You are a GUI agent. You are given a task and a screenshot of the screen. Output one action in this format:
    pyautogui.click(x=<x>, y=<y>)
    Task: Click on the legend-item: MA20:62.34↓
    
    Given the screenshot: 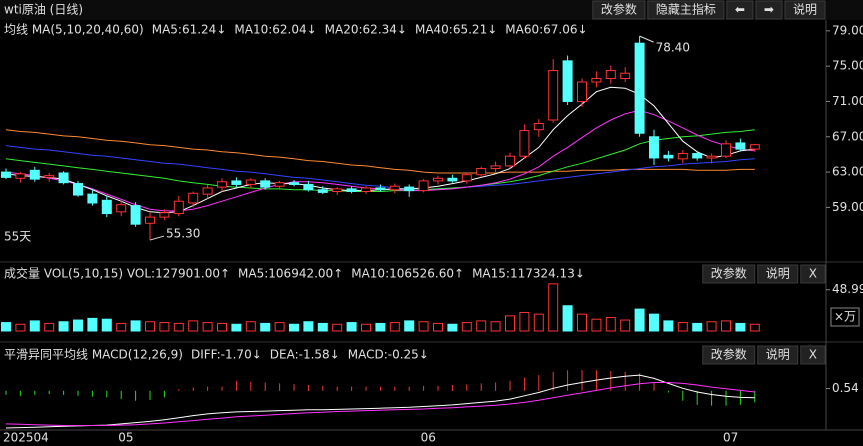 What is the action you would take?
    pyautogui.click(x=366, y=30)
    